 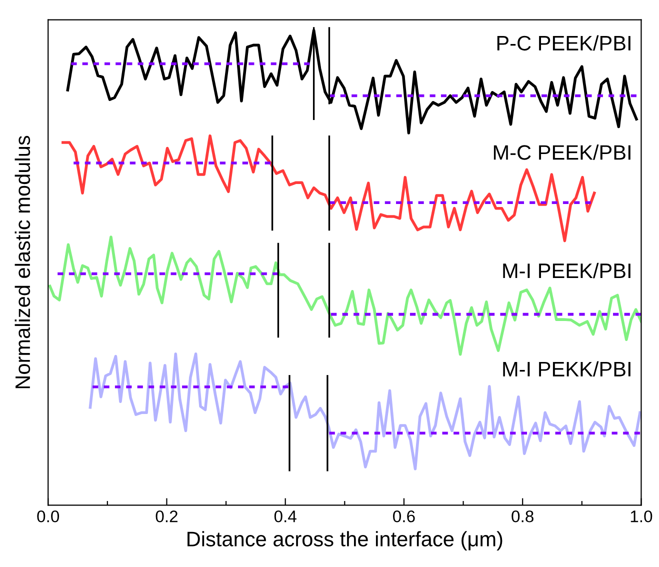 What do you see at coordinates (48, 516) in the screenshot?
I see `x-tick-label: 0.0` at bounding box center [48, 516].